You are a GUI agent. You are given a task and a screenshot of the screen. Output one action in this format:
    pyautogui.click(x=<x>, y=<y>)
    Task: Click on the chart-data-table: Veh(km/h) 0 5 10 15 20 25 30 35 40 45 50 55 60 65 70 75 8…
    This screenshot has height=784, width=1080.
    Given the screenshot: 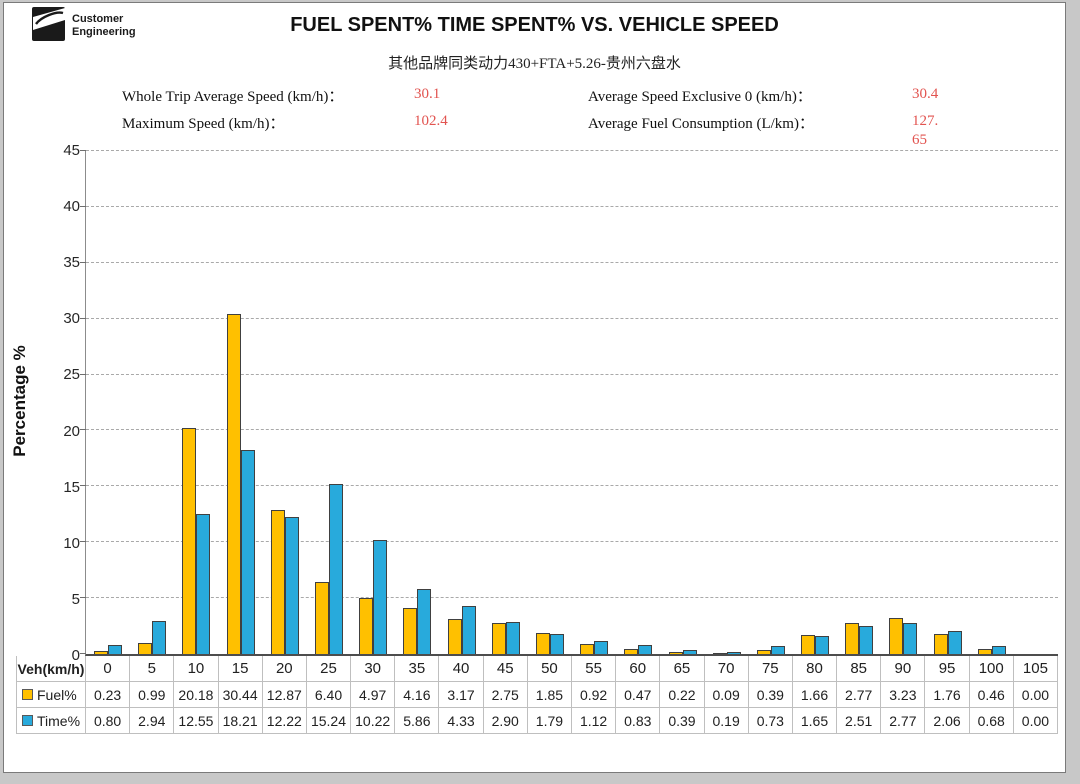 What is the action you would take?
    pyautogui.click(x=537, y=695)
    